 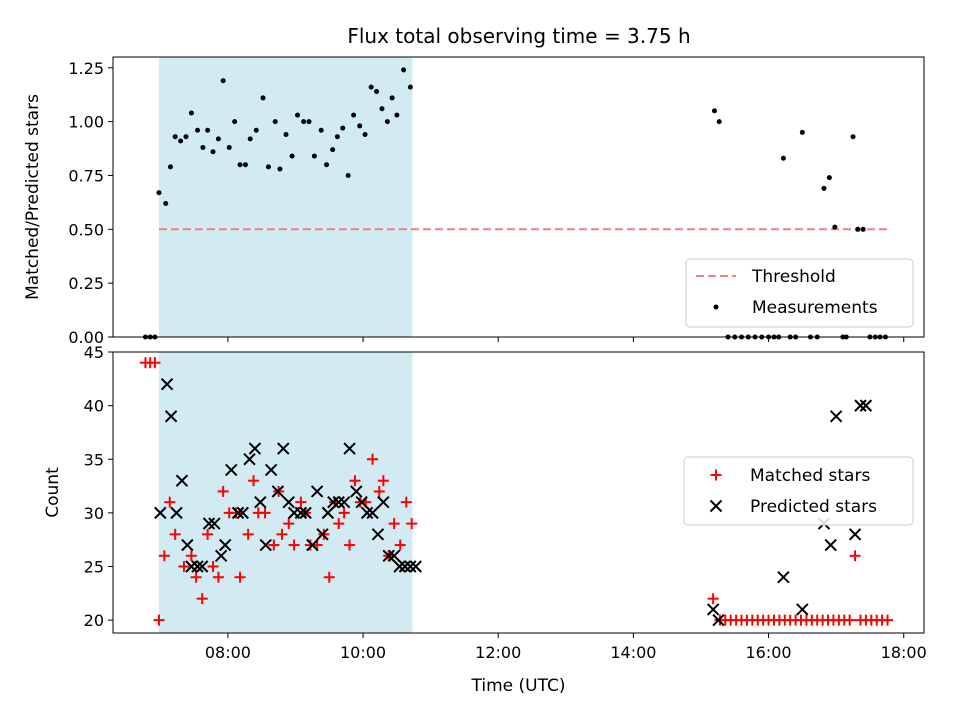 What do you see at coordinates (53, 492) in the screenshot?
I see `bottom-y-axis-label: Count` at bounding box center [53, 492].